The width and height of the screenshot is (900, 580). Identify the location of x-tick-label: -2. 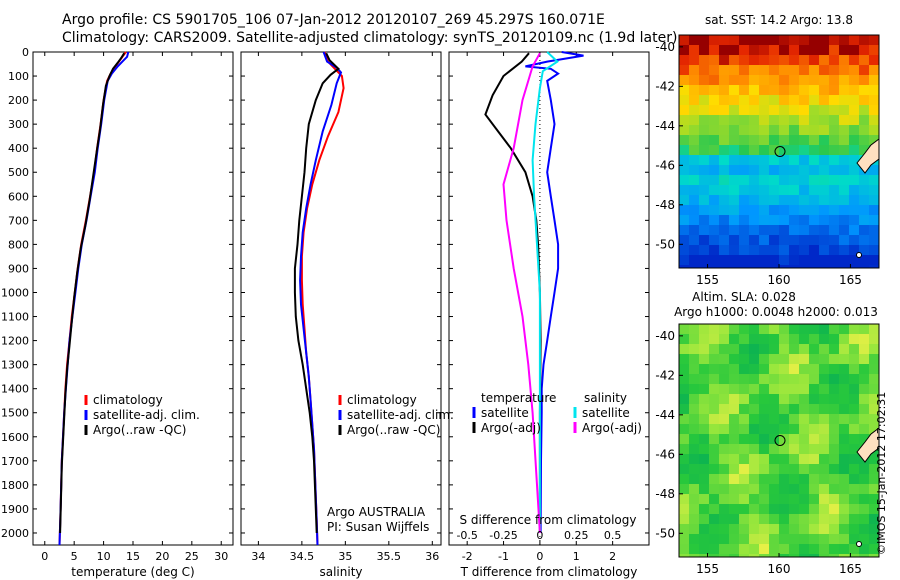
(467, 556).